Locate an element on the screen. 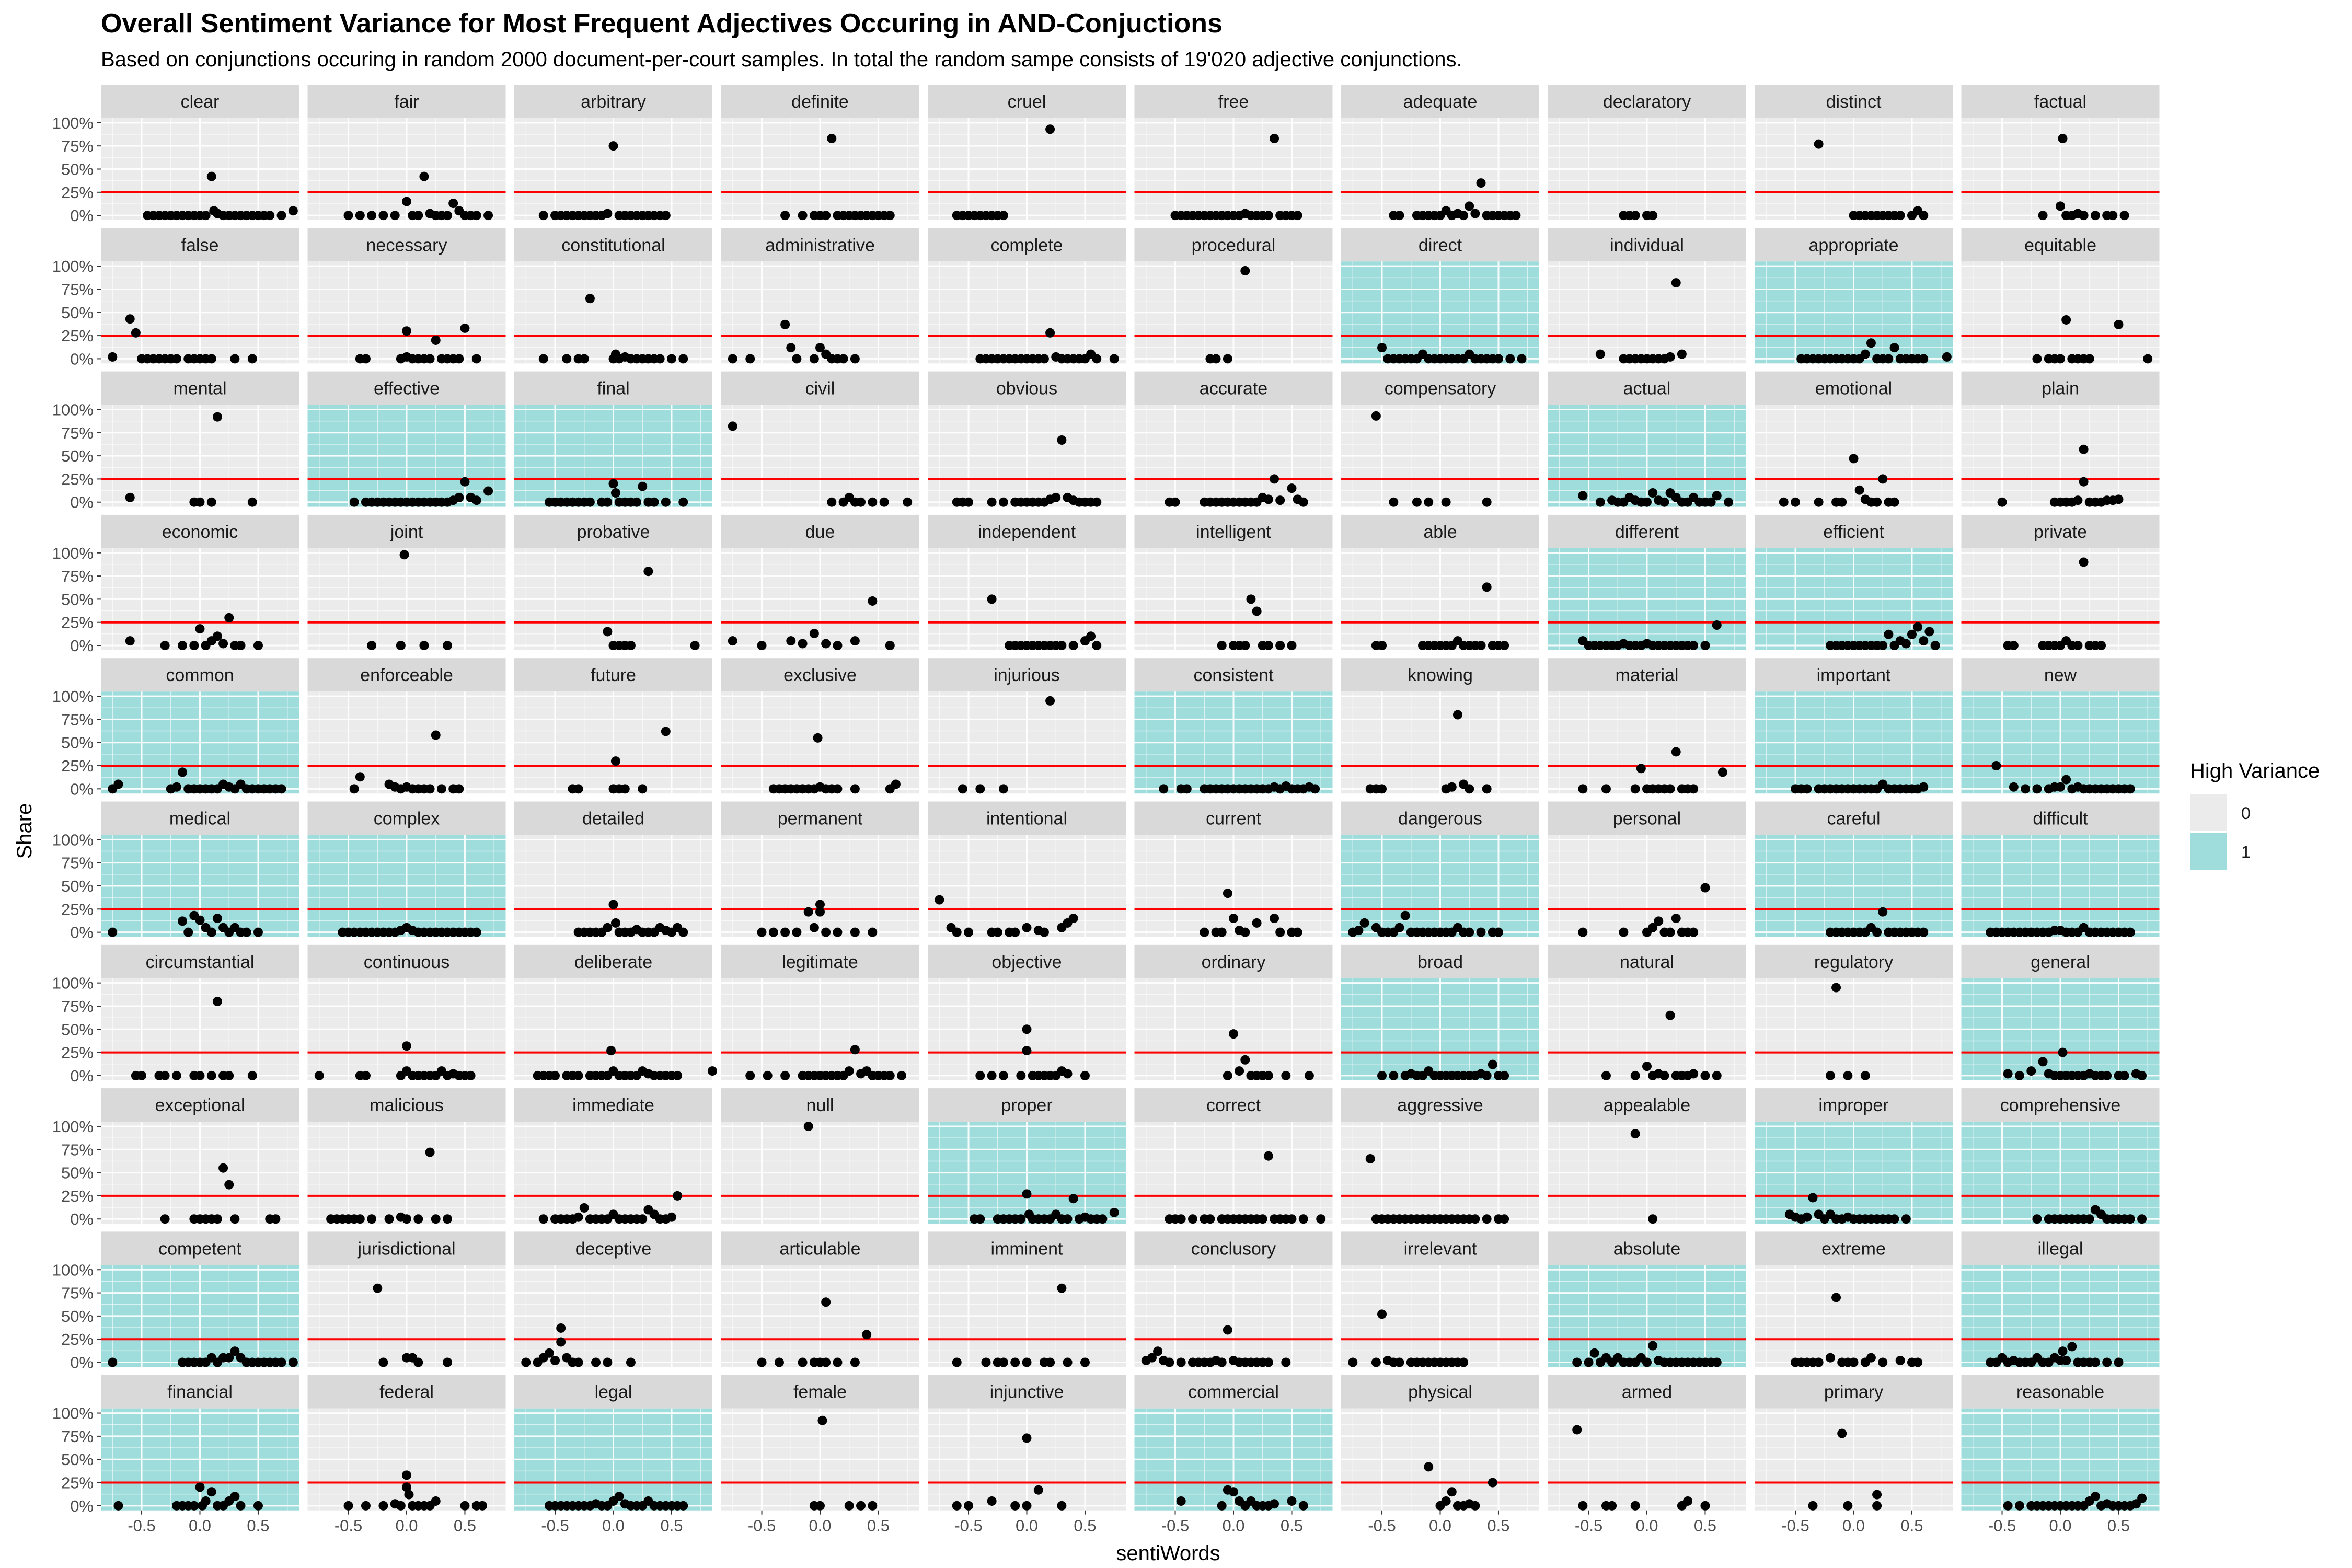 This screenshot has height=1568, width=2352. facet-panel-federal: federal is located at coordinates (406, 1443).